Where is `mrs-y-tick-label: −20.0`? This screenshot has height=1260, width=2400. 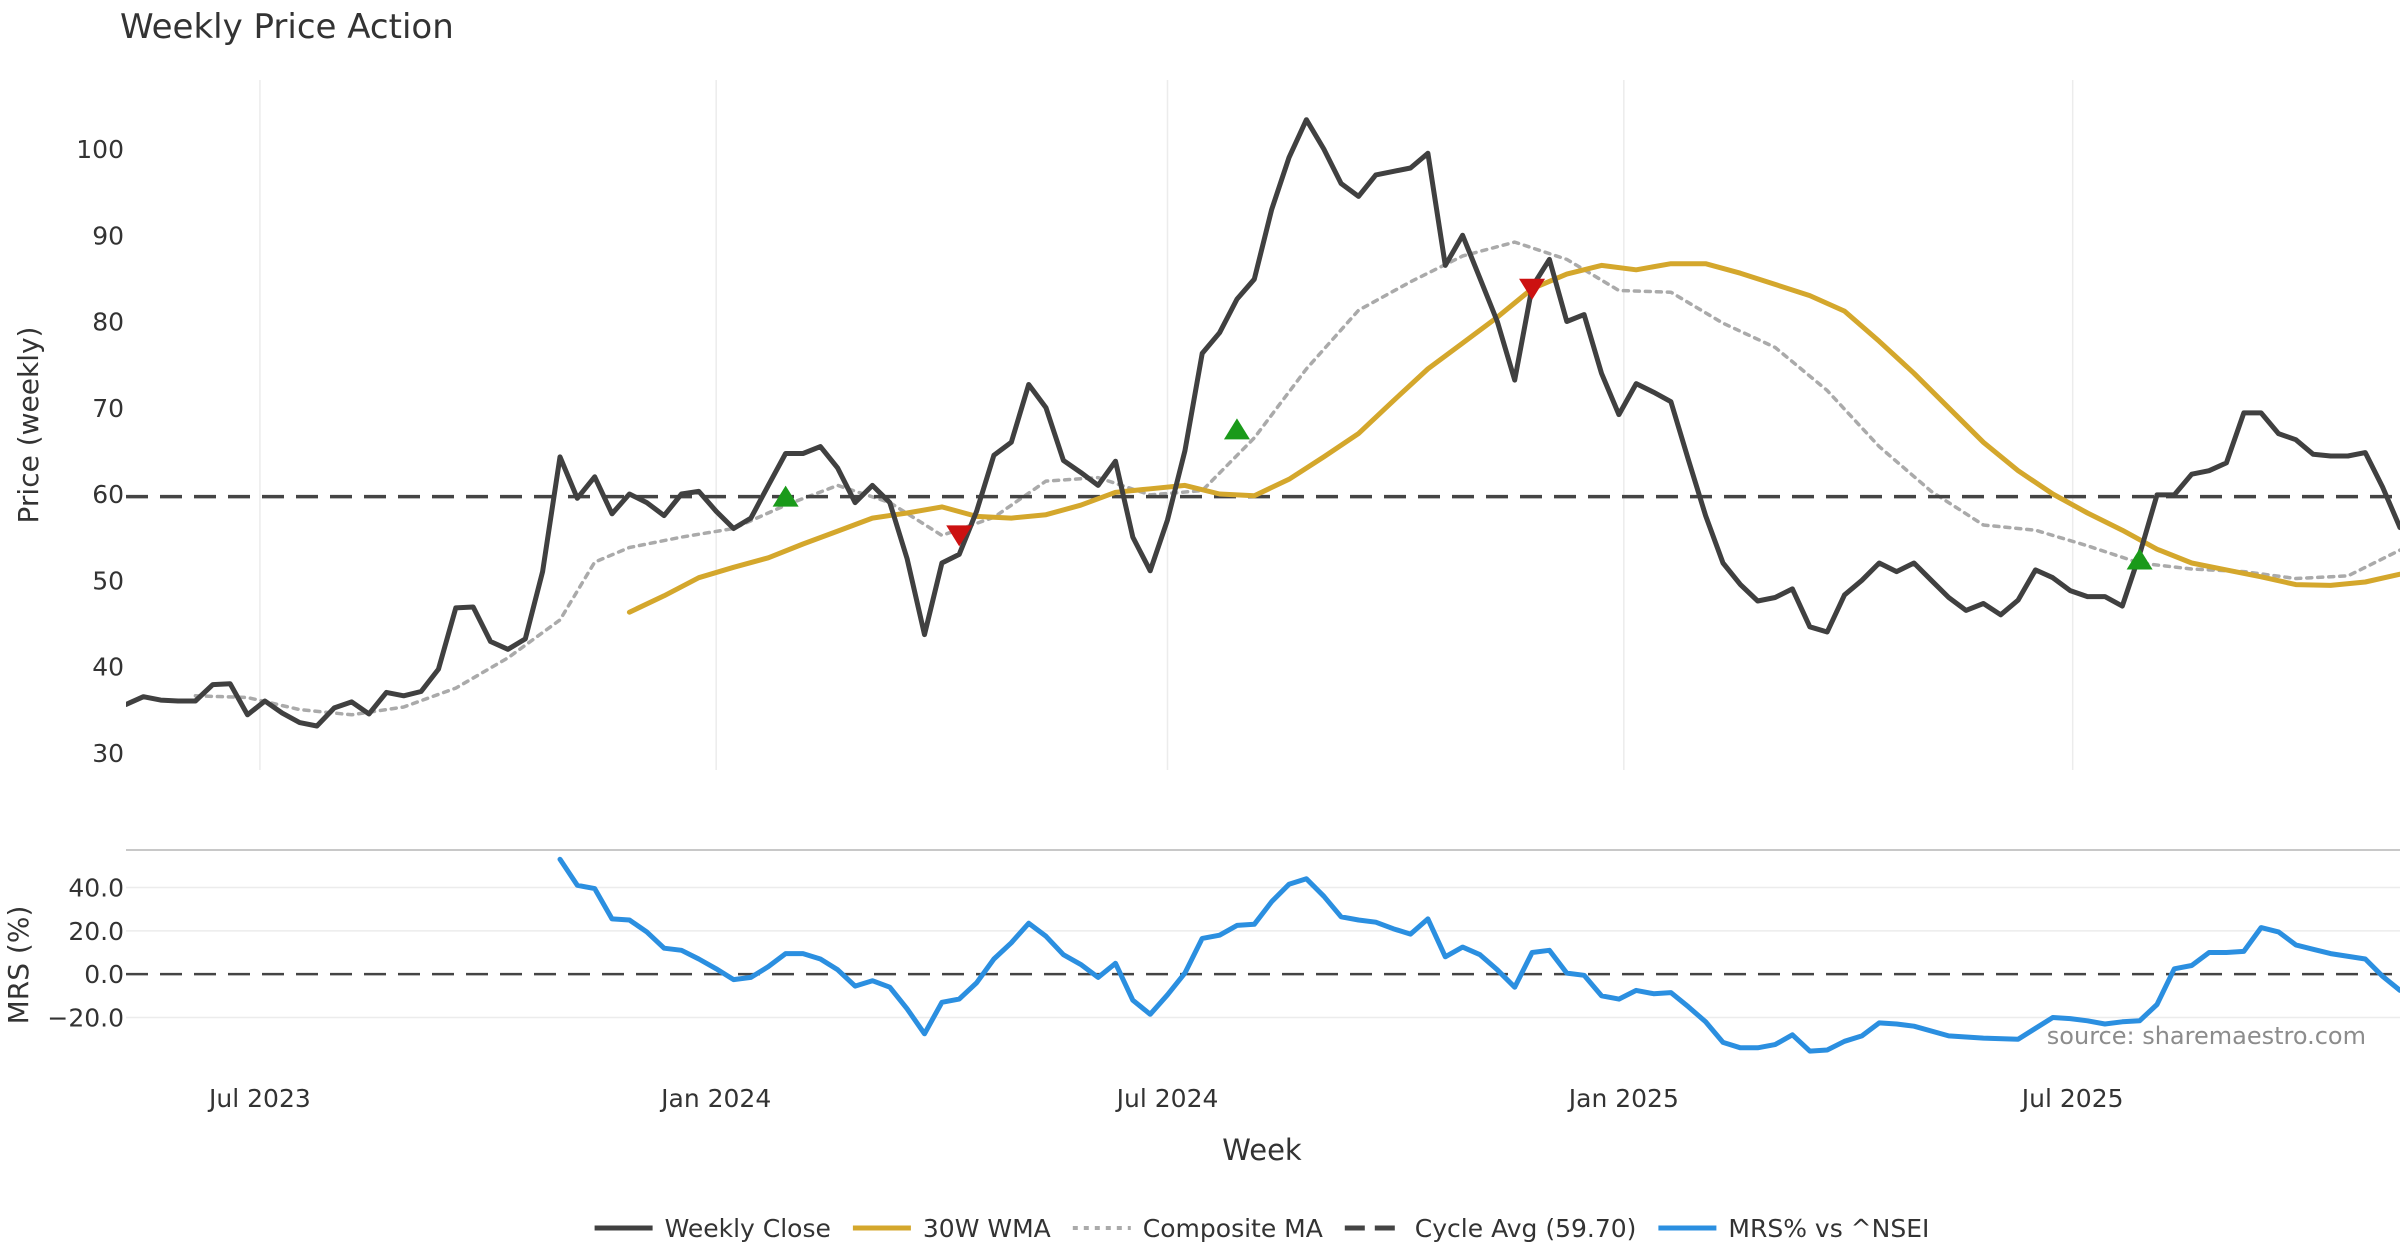 mrs-y-tick-label: −20.0 is located at coordinates (85, 1018).